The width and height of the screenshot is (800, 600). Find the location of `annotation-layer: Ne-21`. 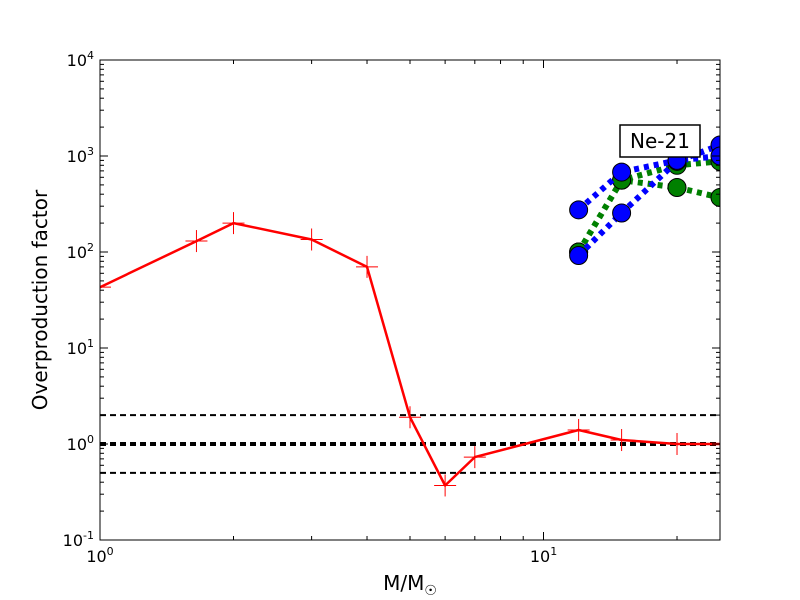

annotation-layer: Ne-21 is located at coordinates (660, 141).